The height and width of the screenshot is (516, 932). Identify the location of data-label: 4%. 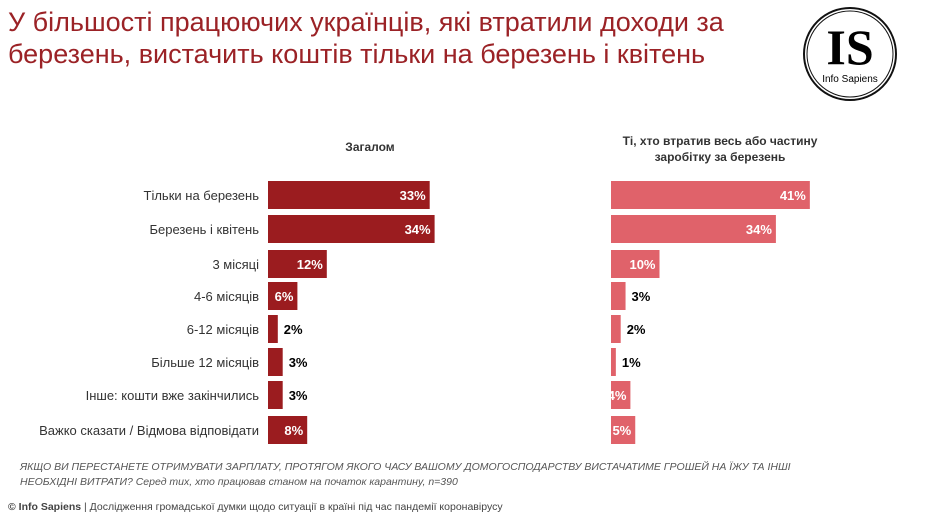
(617, 395).